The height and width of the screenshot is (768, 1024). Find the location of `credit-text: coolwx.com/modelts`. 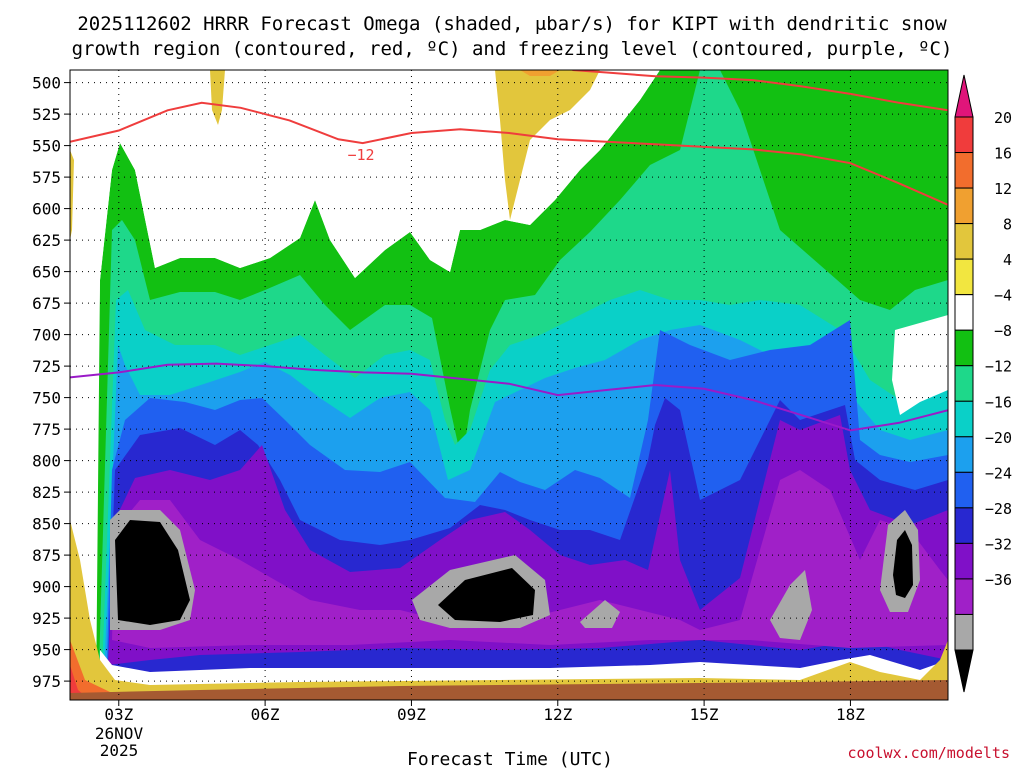

credit-text: coolwx.com/modelts is located at coordinates (928, 753).